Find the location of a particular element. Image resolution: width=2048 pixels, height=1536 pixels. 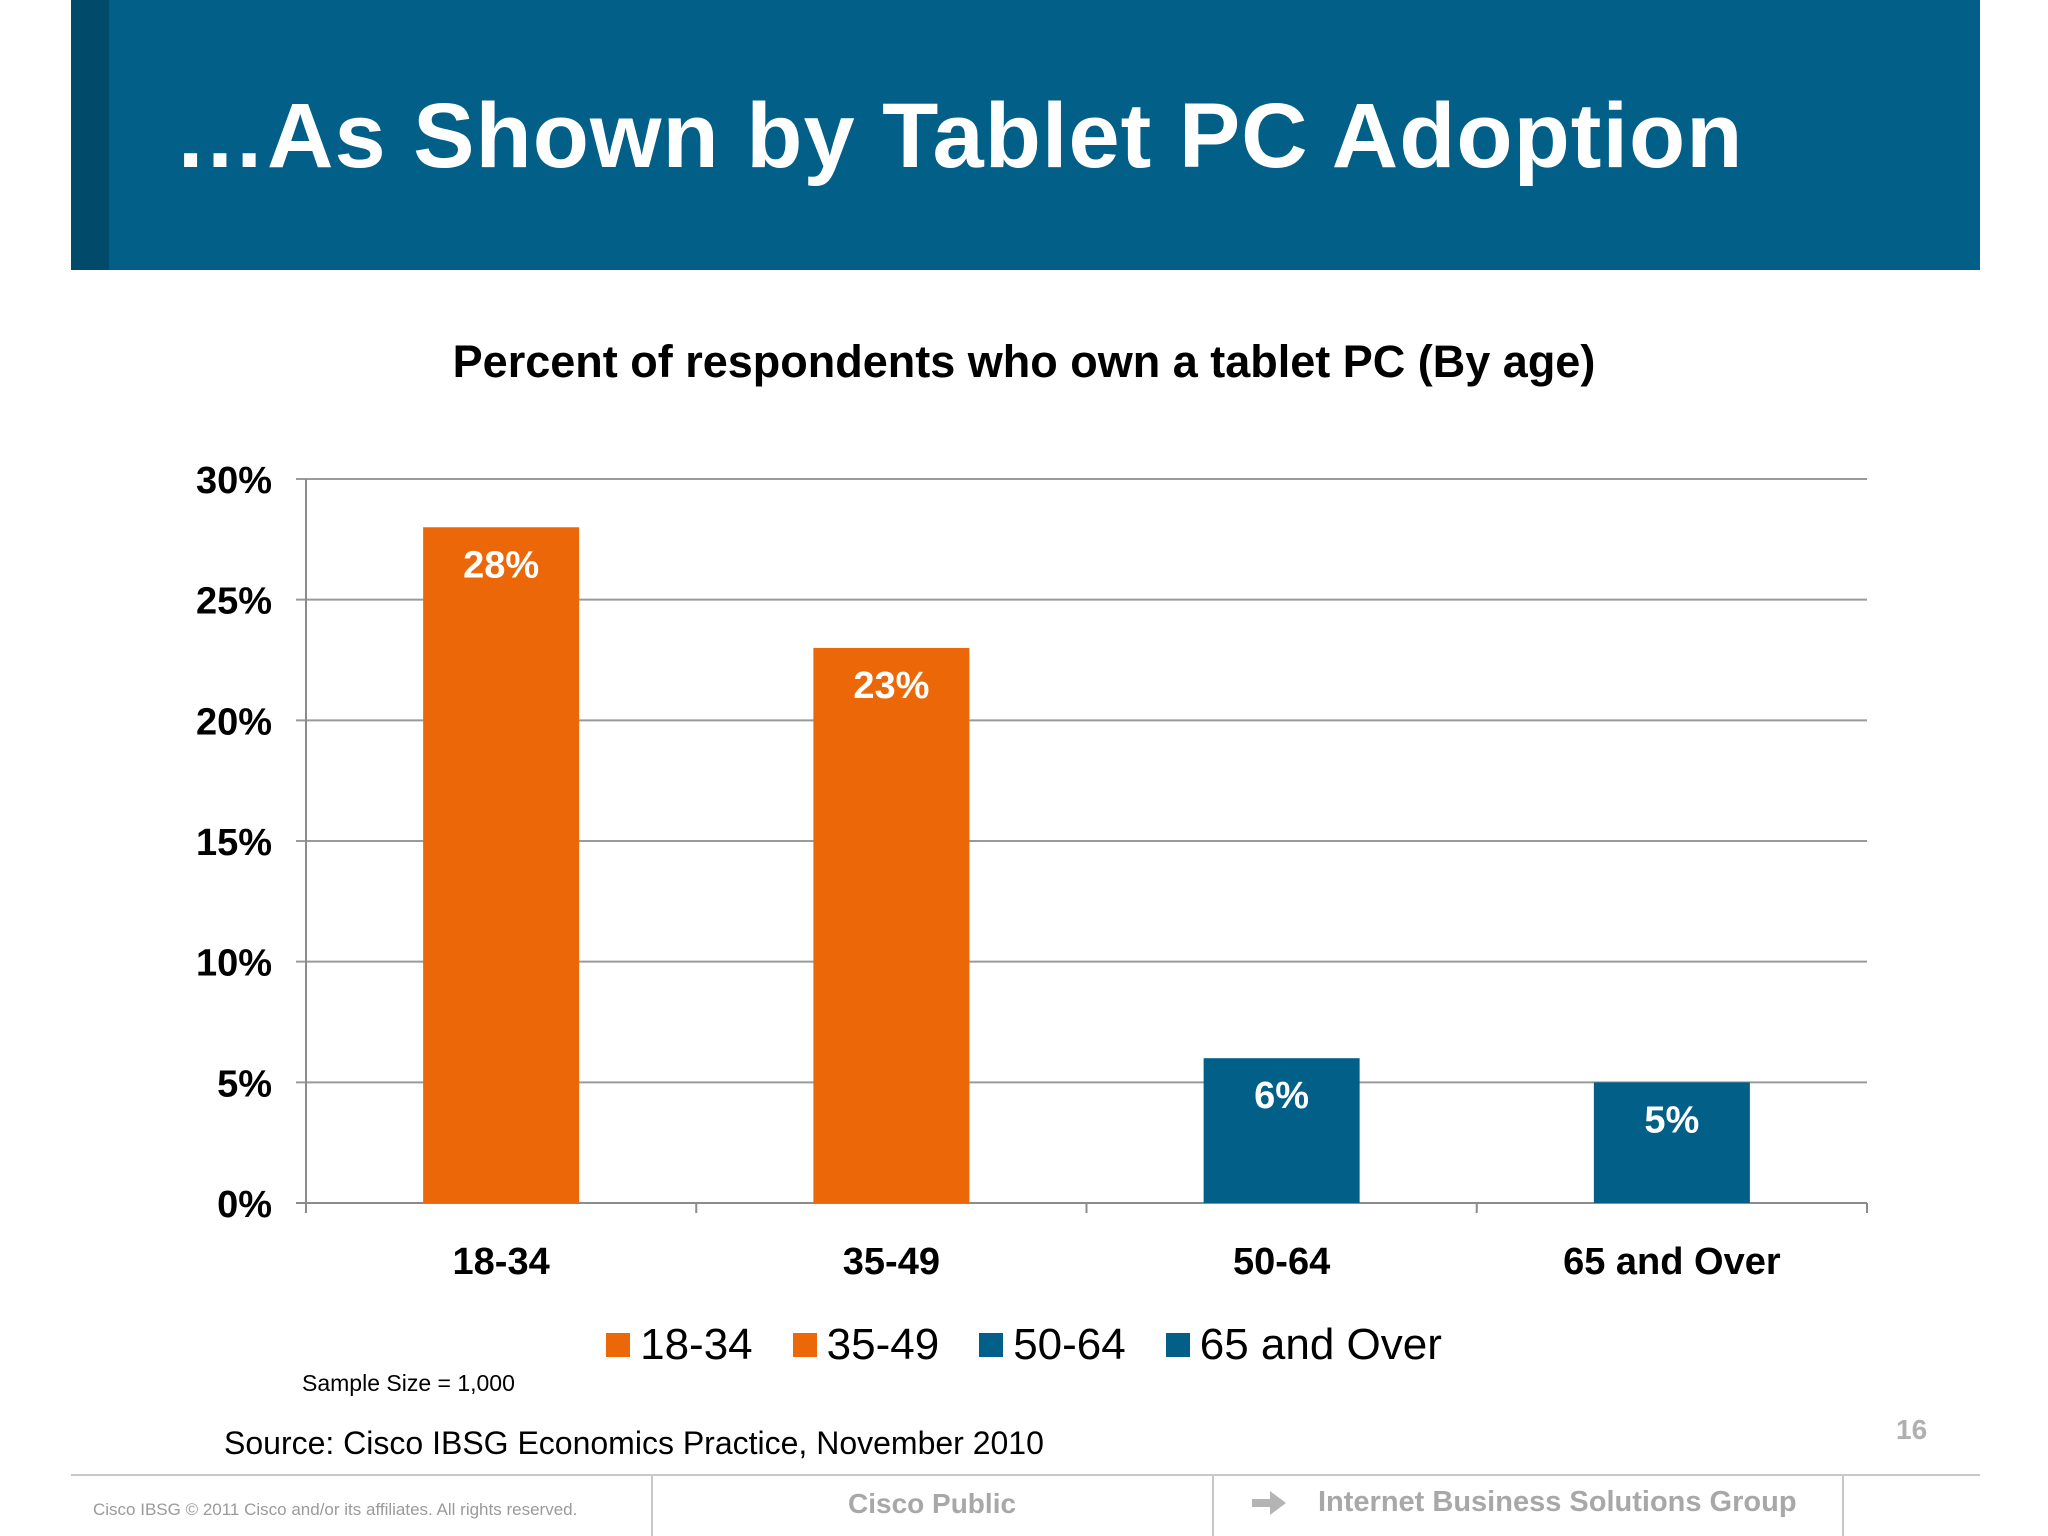

footer-classification: Cisco Public is located at coordinates (932, 1503).